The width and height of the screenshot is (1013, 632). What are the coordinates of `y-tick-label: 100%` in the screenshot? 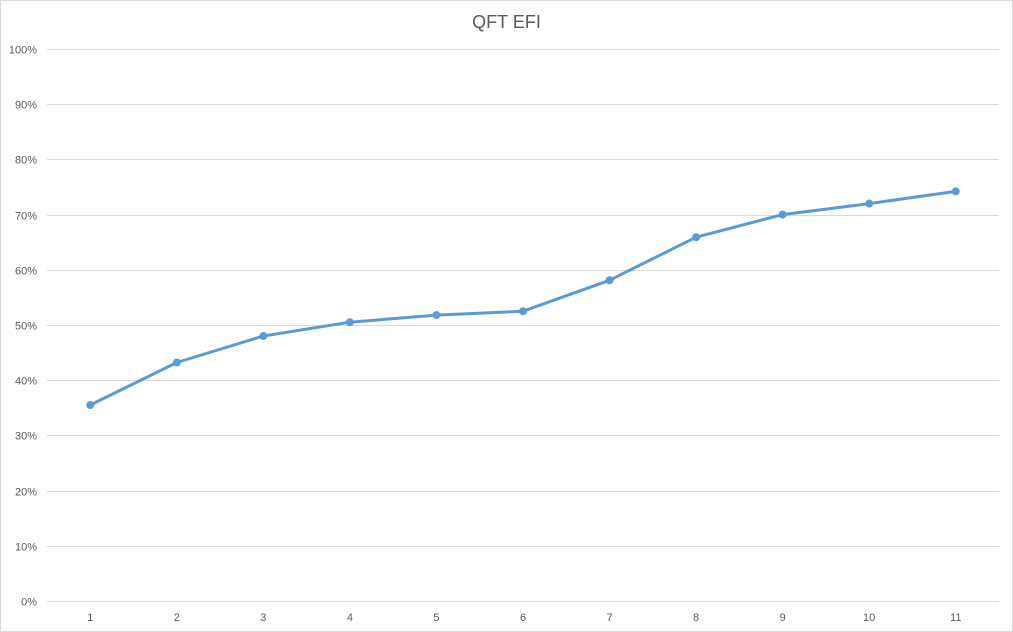 It's located at (23, 51).